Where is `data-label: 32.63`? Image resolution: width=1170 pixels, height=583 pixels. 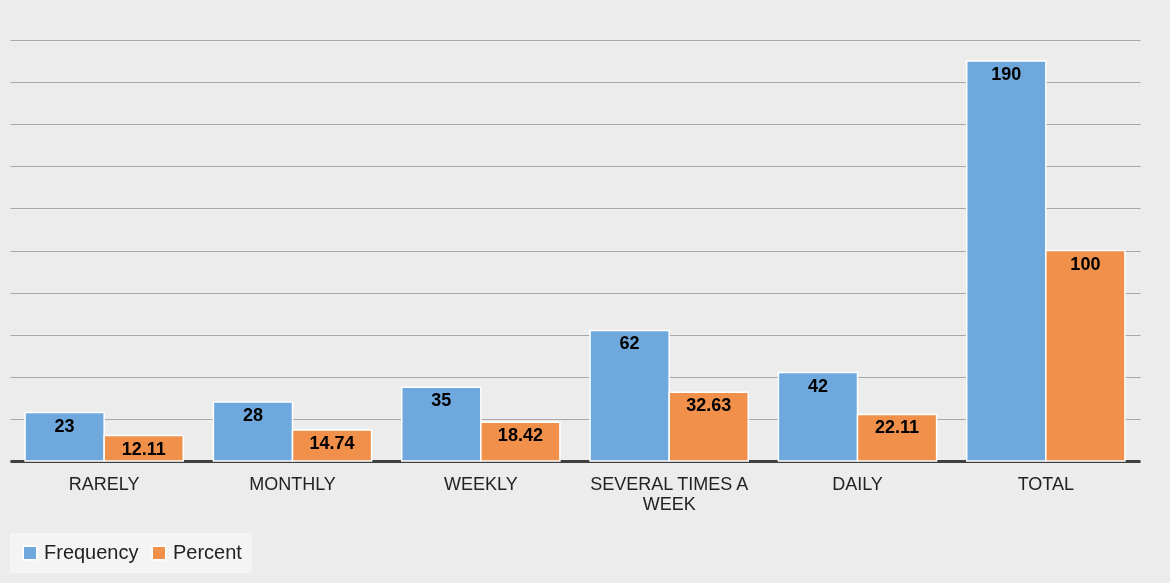
data-label: 32.63 is located at coordinates (709, 405).